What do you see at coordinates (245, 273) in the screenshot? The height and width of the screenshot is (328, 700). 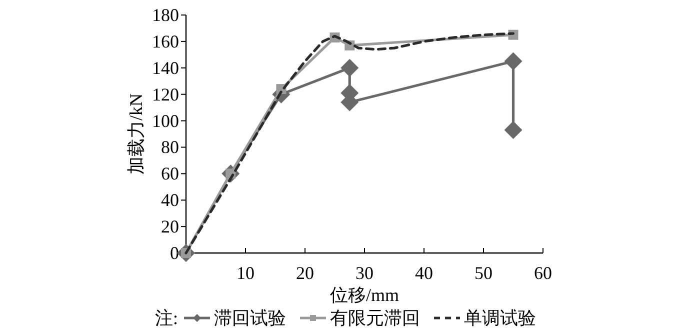 I see `x-tick-label: 10` at bounding box center [245, 273].